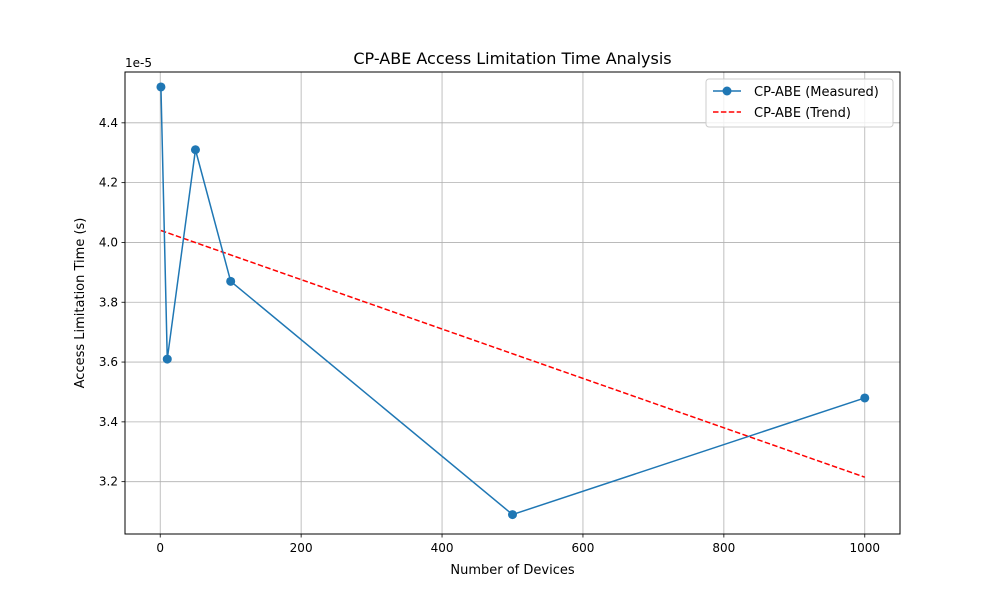 Image resolution: width=1000 pixels, height=600 pixels. I want to click on y-tick-label: 4.2, so click(108, 183).